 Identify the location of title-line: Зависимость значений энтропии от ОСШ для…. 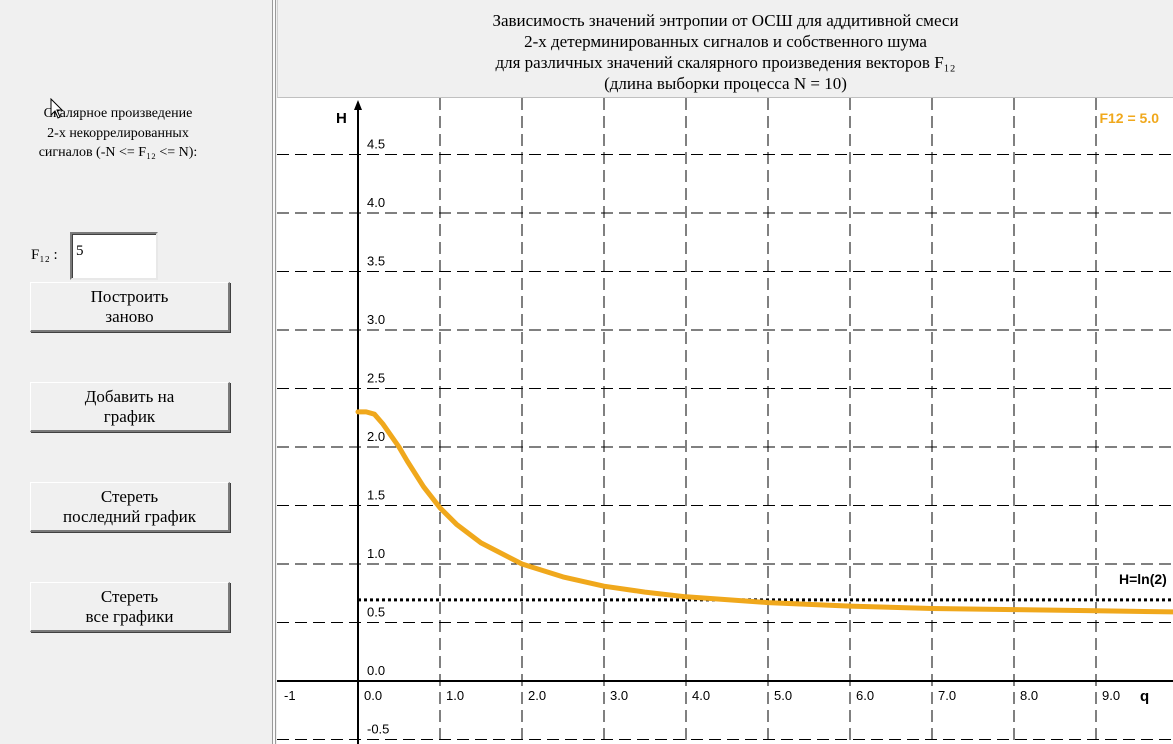
(725, 20).